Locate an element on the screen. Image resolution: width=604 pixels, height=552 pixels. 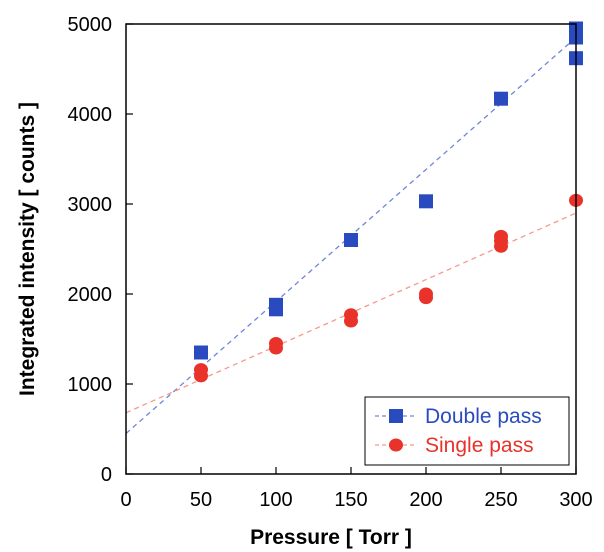
legend-label: Double pass is located at coordinates (483, 416).